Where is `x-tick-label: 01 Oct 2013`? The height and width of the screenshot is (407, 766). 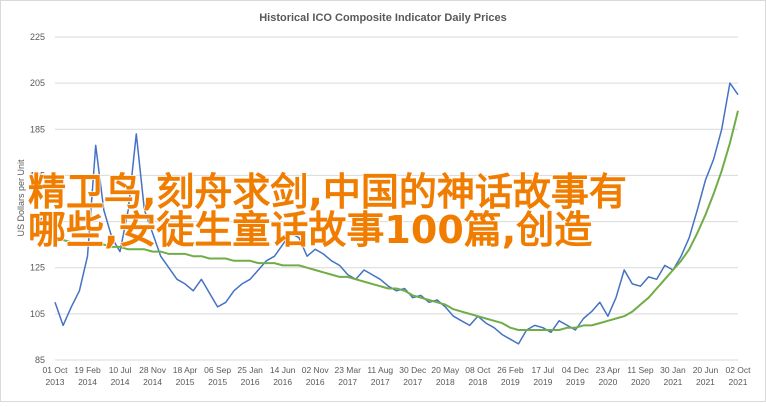 x-tick-label: 01 Oct 2013 is located at coordinates (55, 376).